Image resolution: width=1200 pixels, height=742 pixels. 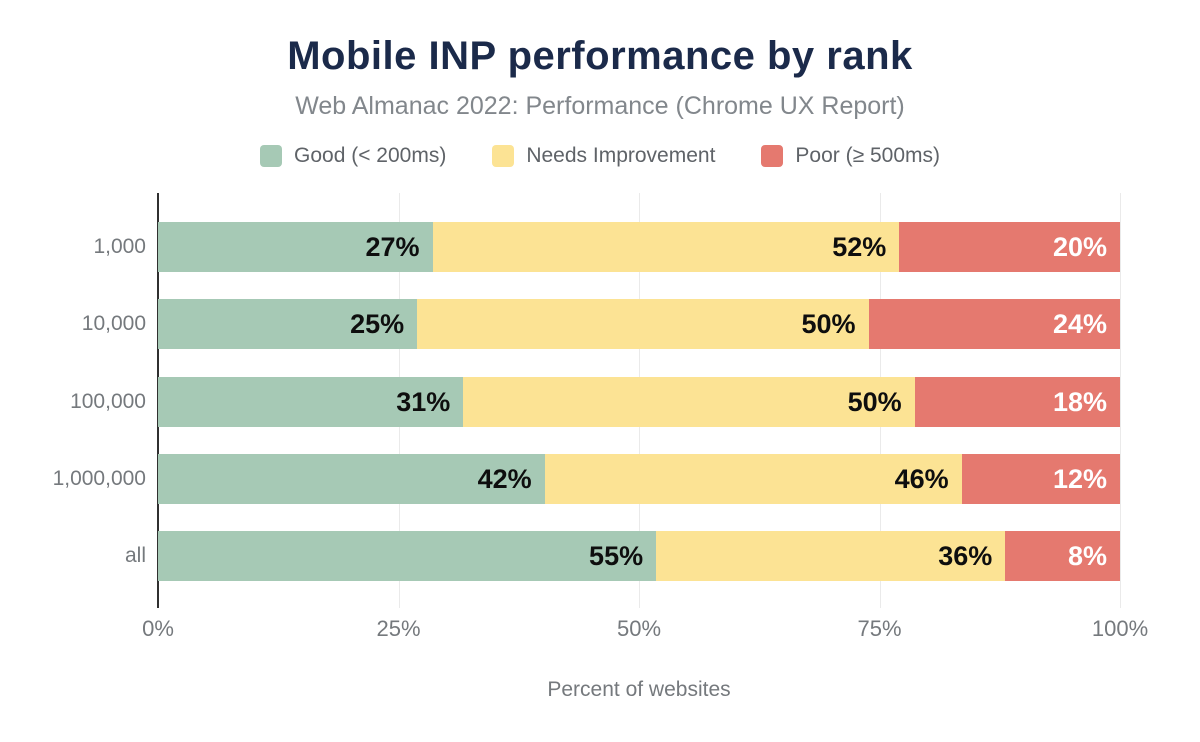 What do you see at coordinates (1079, 401) in the screenshot?
I see `segment-value-label: 18%` at bounding box center [1079, 401].